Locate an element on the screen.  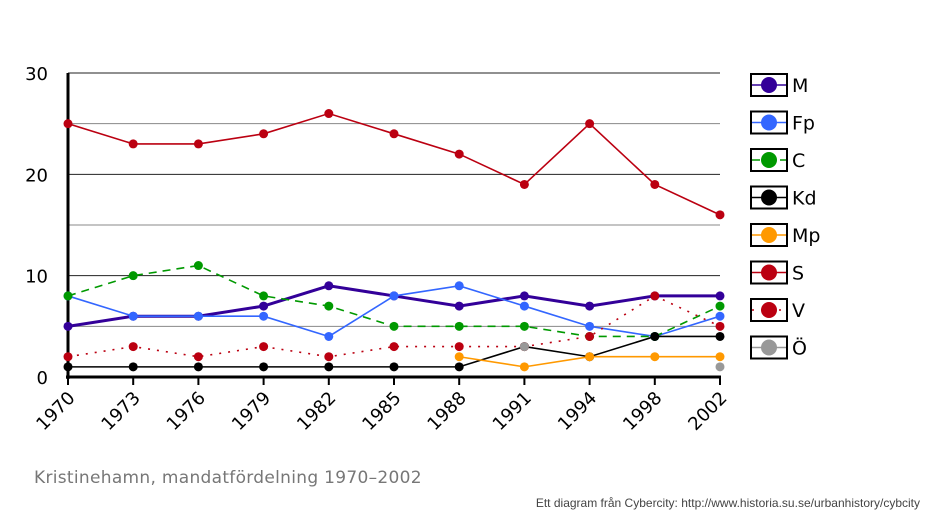
x-tick-label: 1979 is located at coordinates (251, 411).